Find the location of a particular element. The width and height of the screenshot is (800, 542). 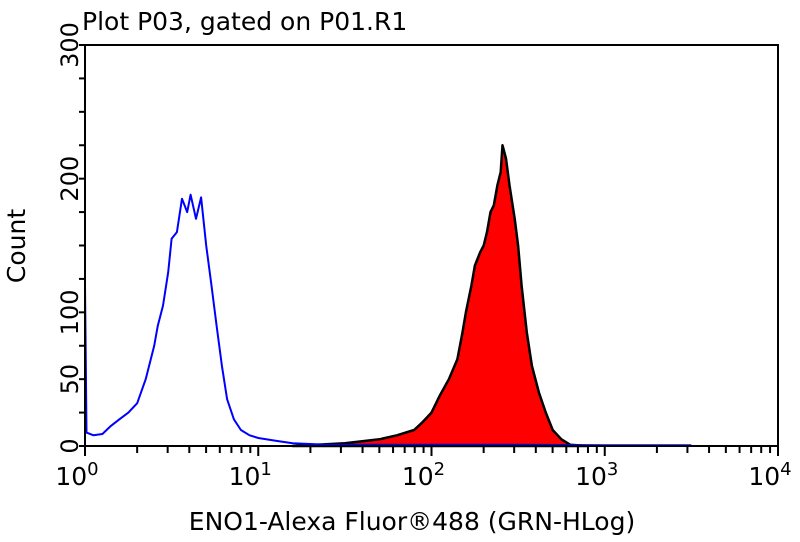

y-tick-label: 300 is located at coordinates (70, 45).